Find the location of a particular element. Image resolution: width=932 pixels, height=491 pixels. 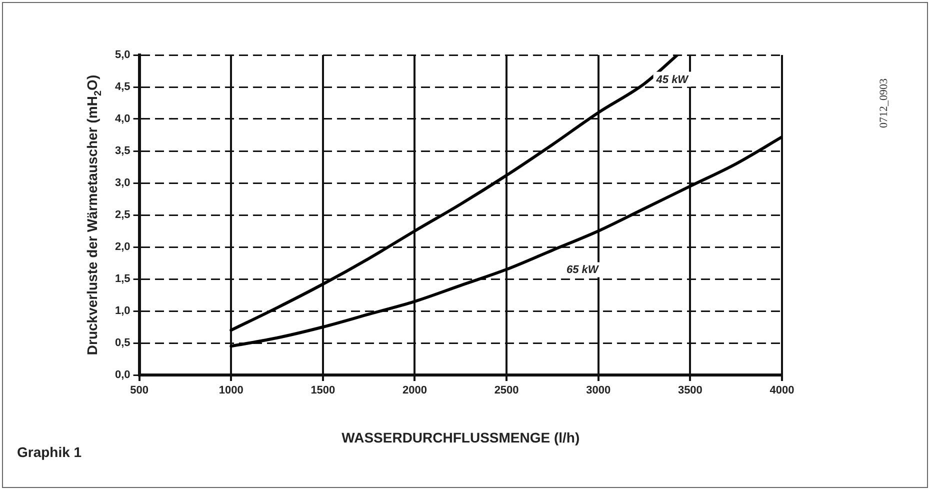

x-tick-label: 1000 is located at coordinates (231, 390).